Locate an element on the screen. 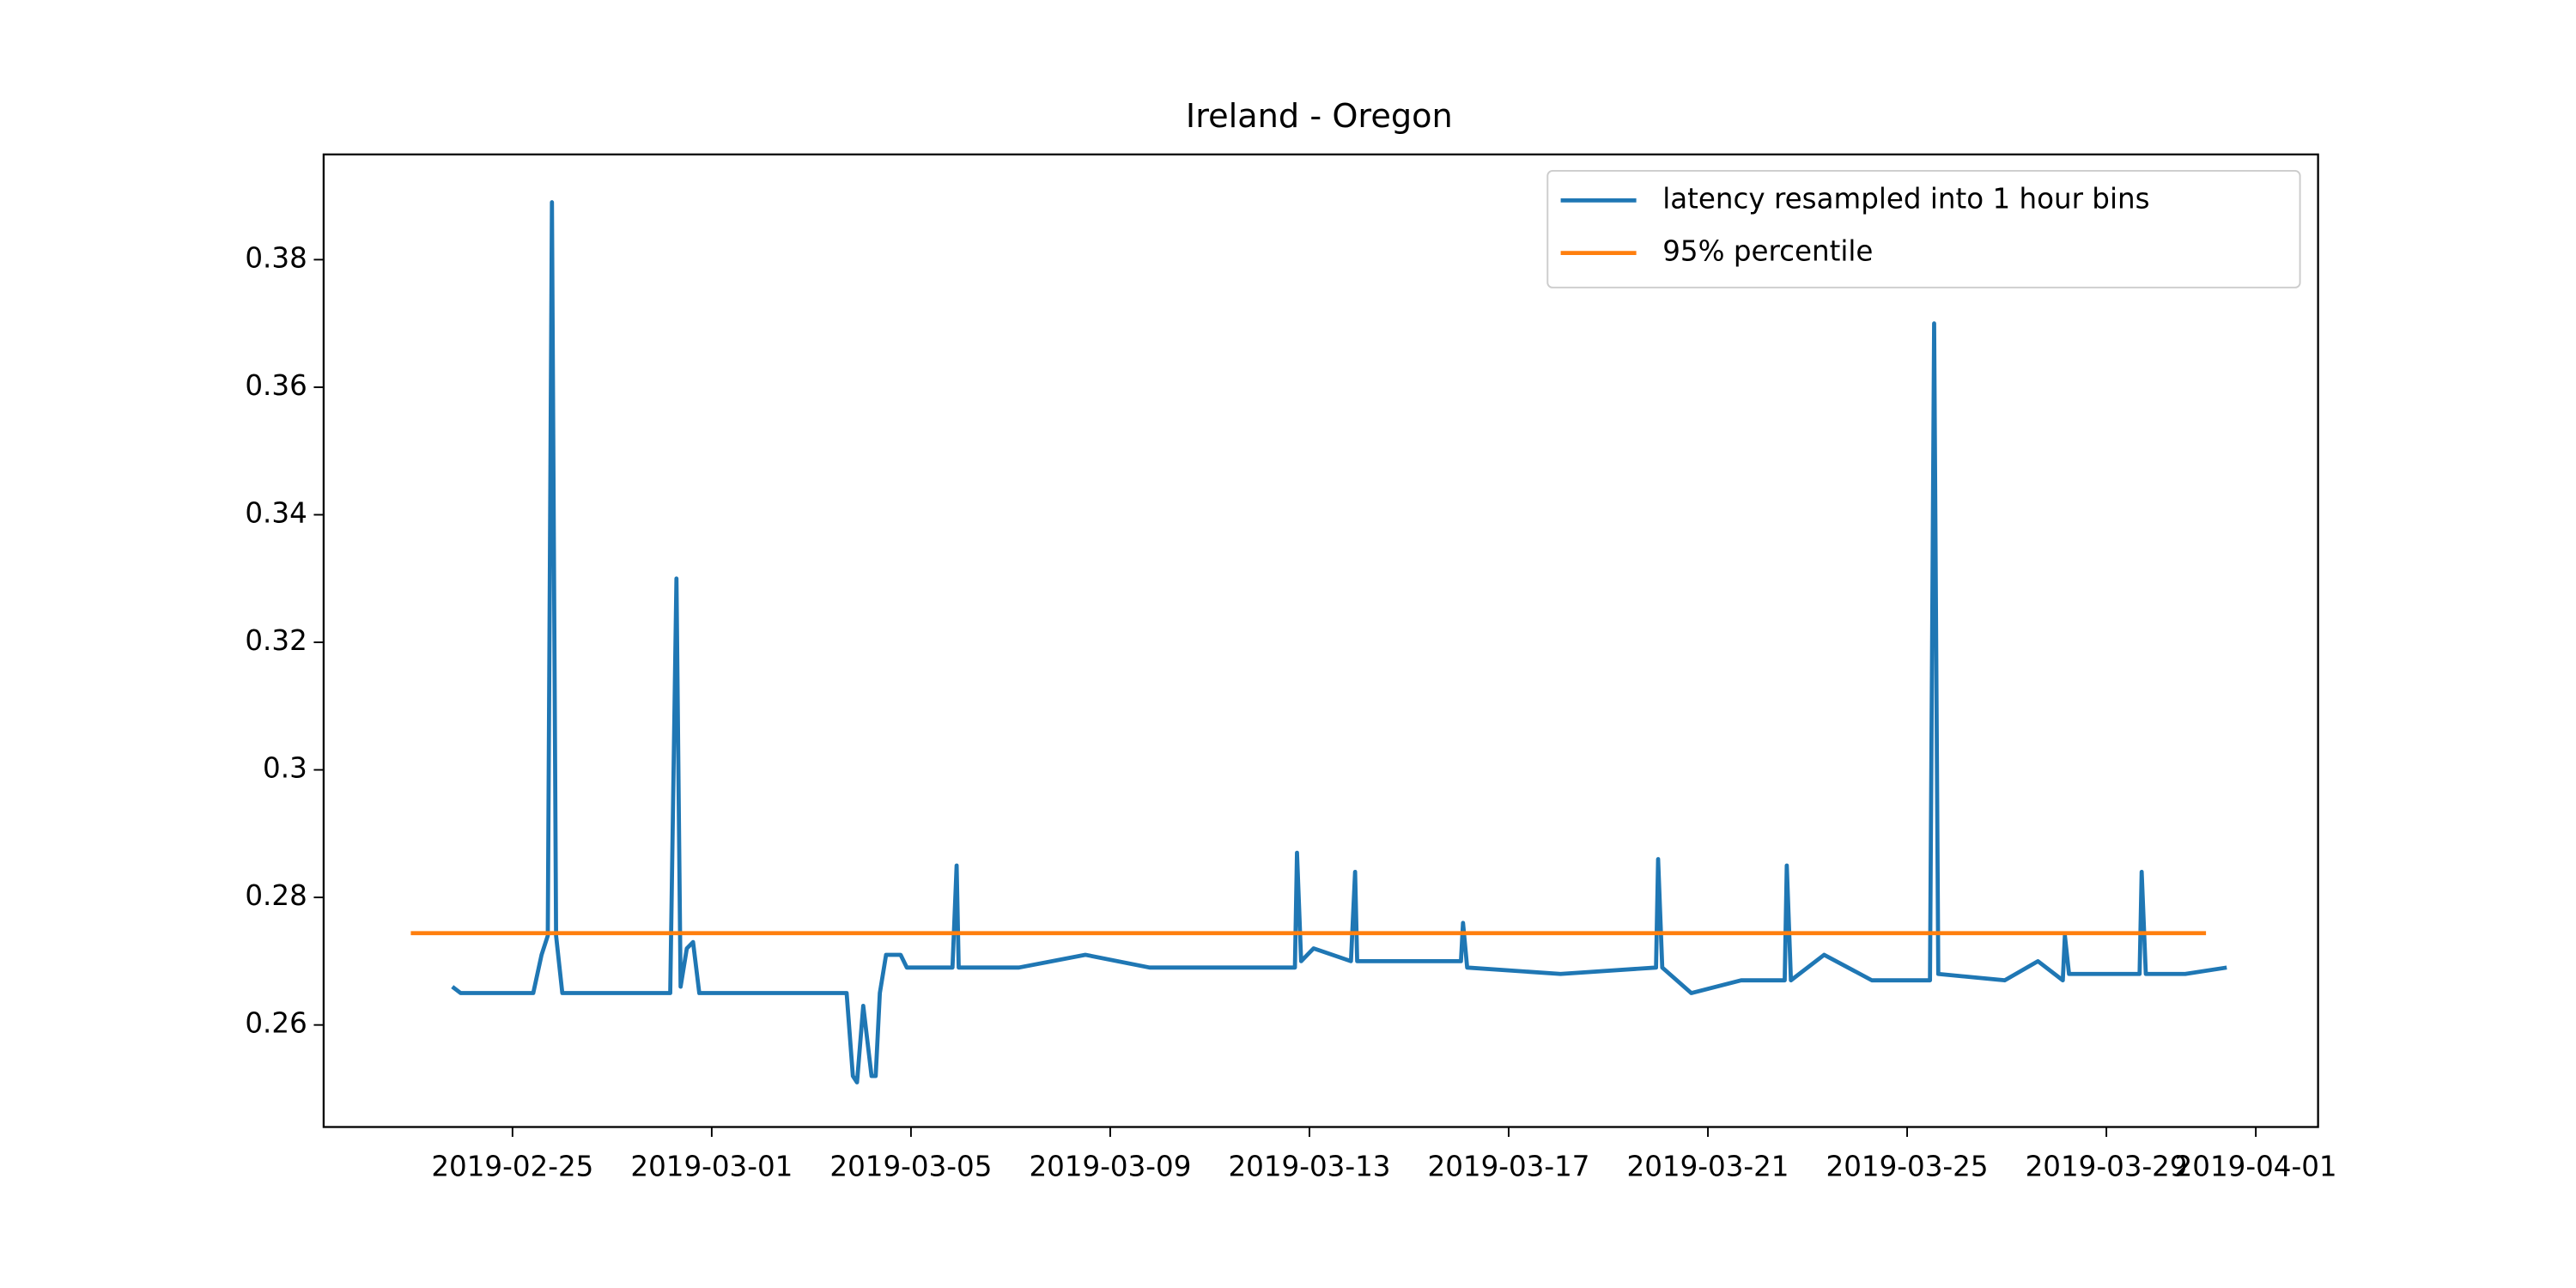 This screenshot has width=2576, height=1288. y-tick-label: 0.28 is located at coordinates (276, 896).